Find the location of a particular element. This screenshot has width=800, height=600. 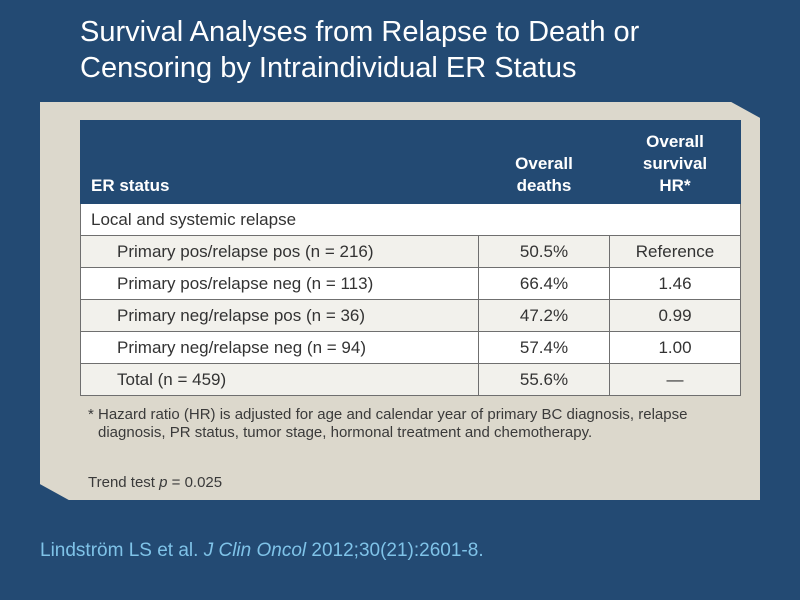

row-deaths: 57.4% is located at coordinates (544, 347).